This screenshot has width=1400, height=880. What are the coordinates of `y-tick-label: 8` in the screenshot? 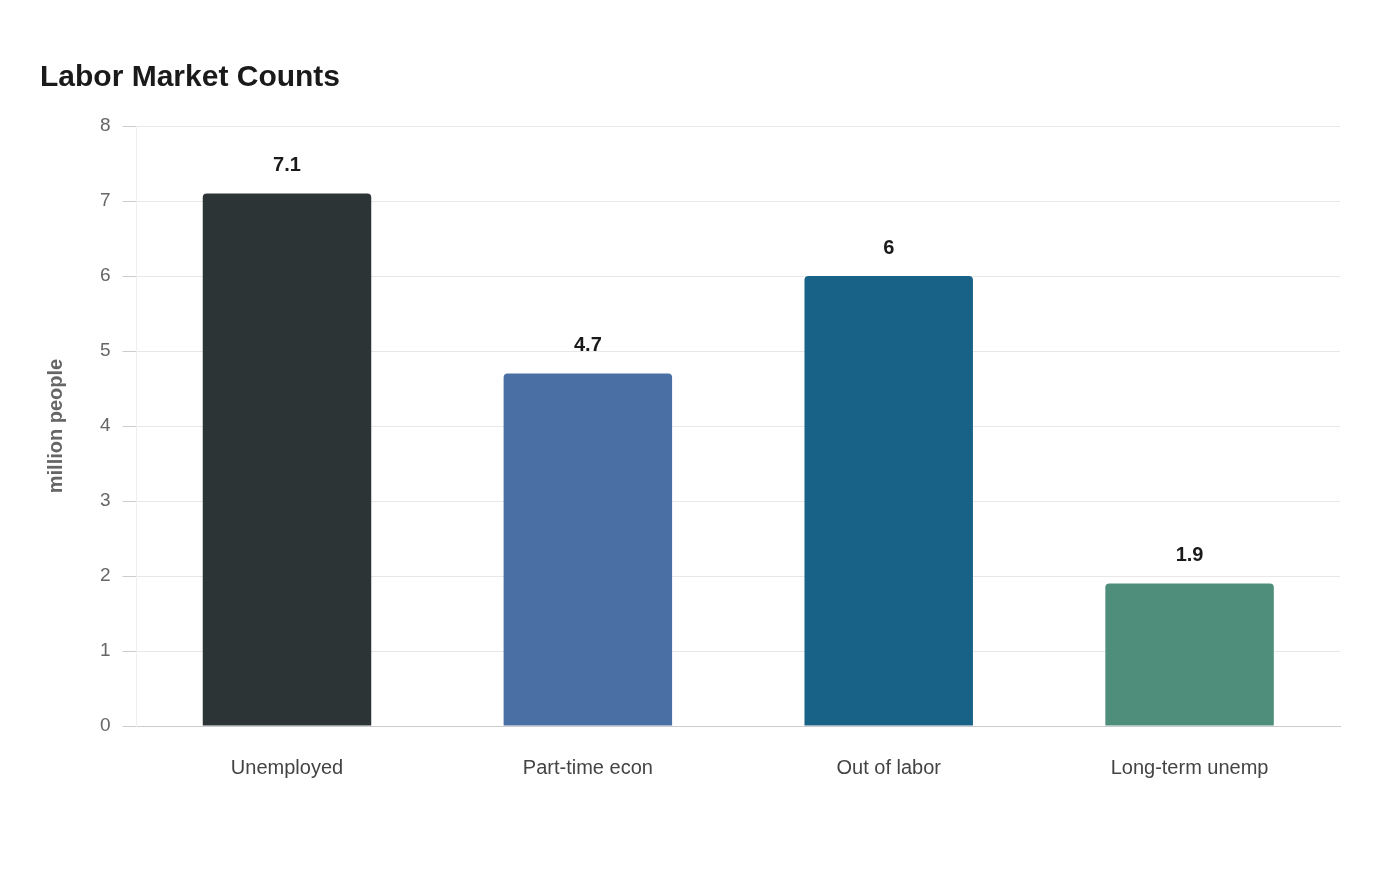 It's located at (105, 125).